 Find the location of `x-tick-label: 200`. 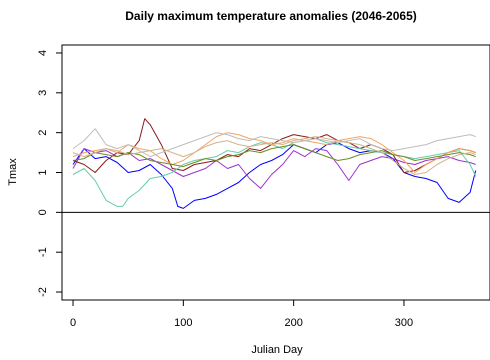

x-tick-label: 200 is located at coordinates (293, 323).